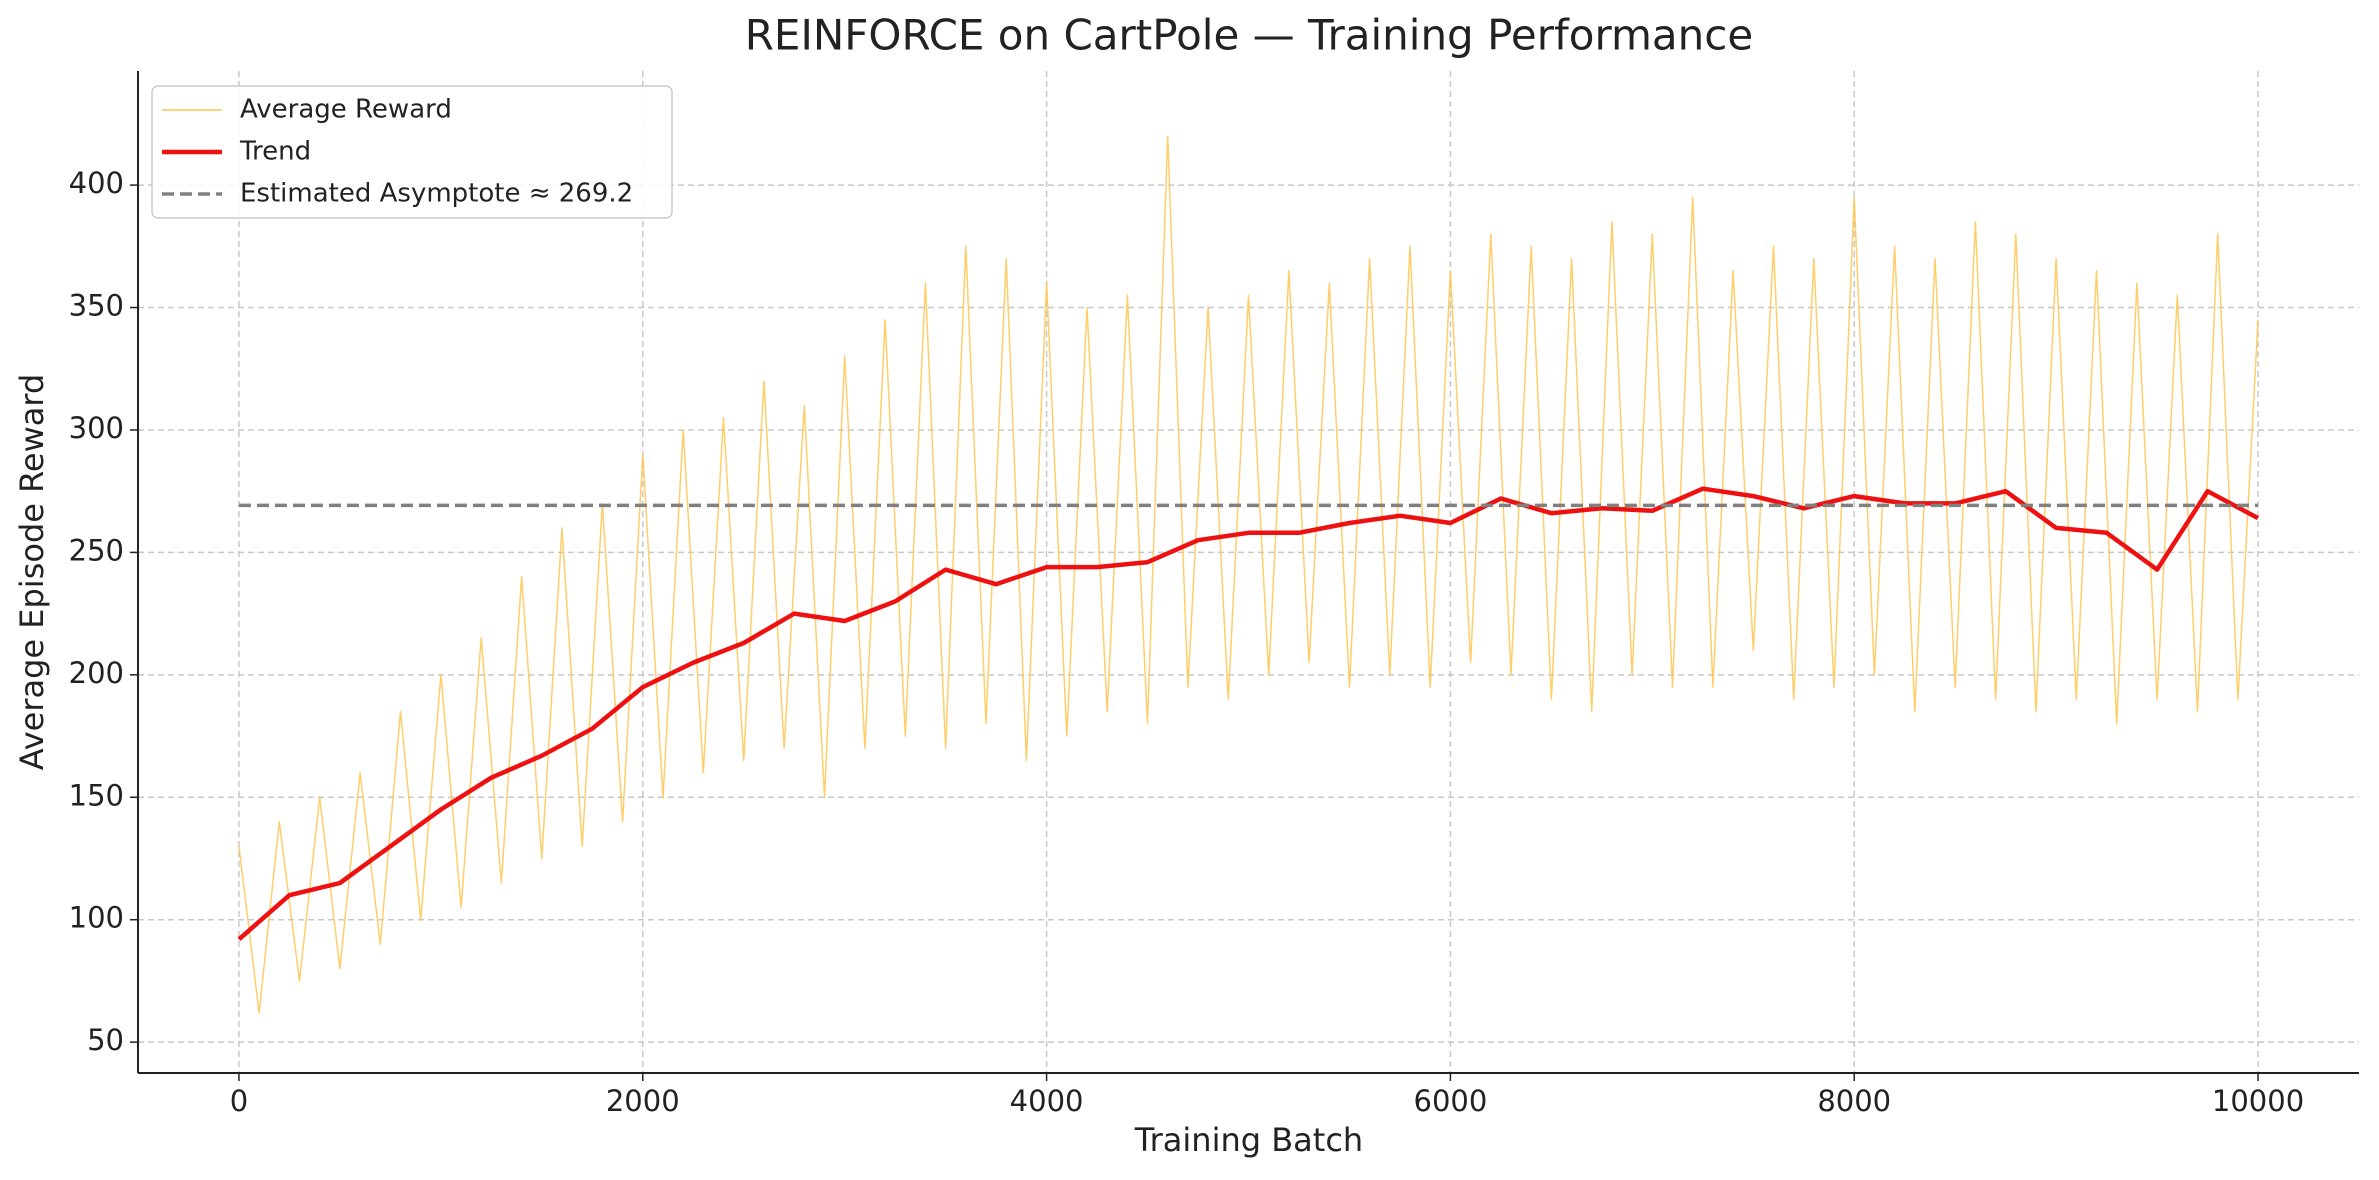 This screenshot has height=1180, width=2379. I want to click on y-tick-label: 50, so click(105, 1040).